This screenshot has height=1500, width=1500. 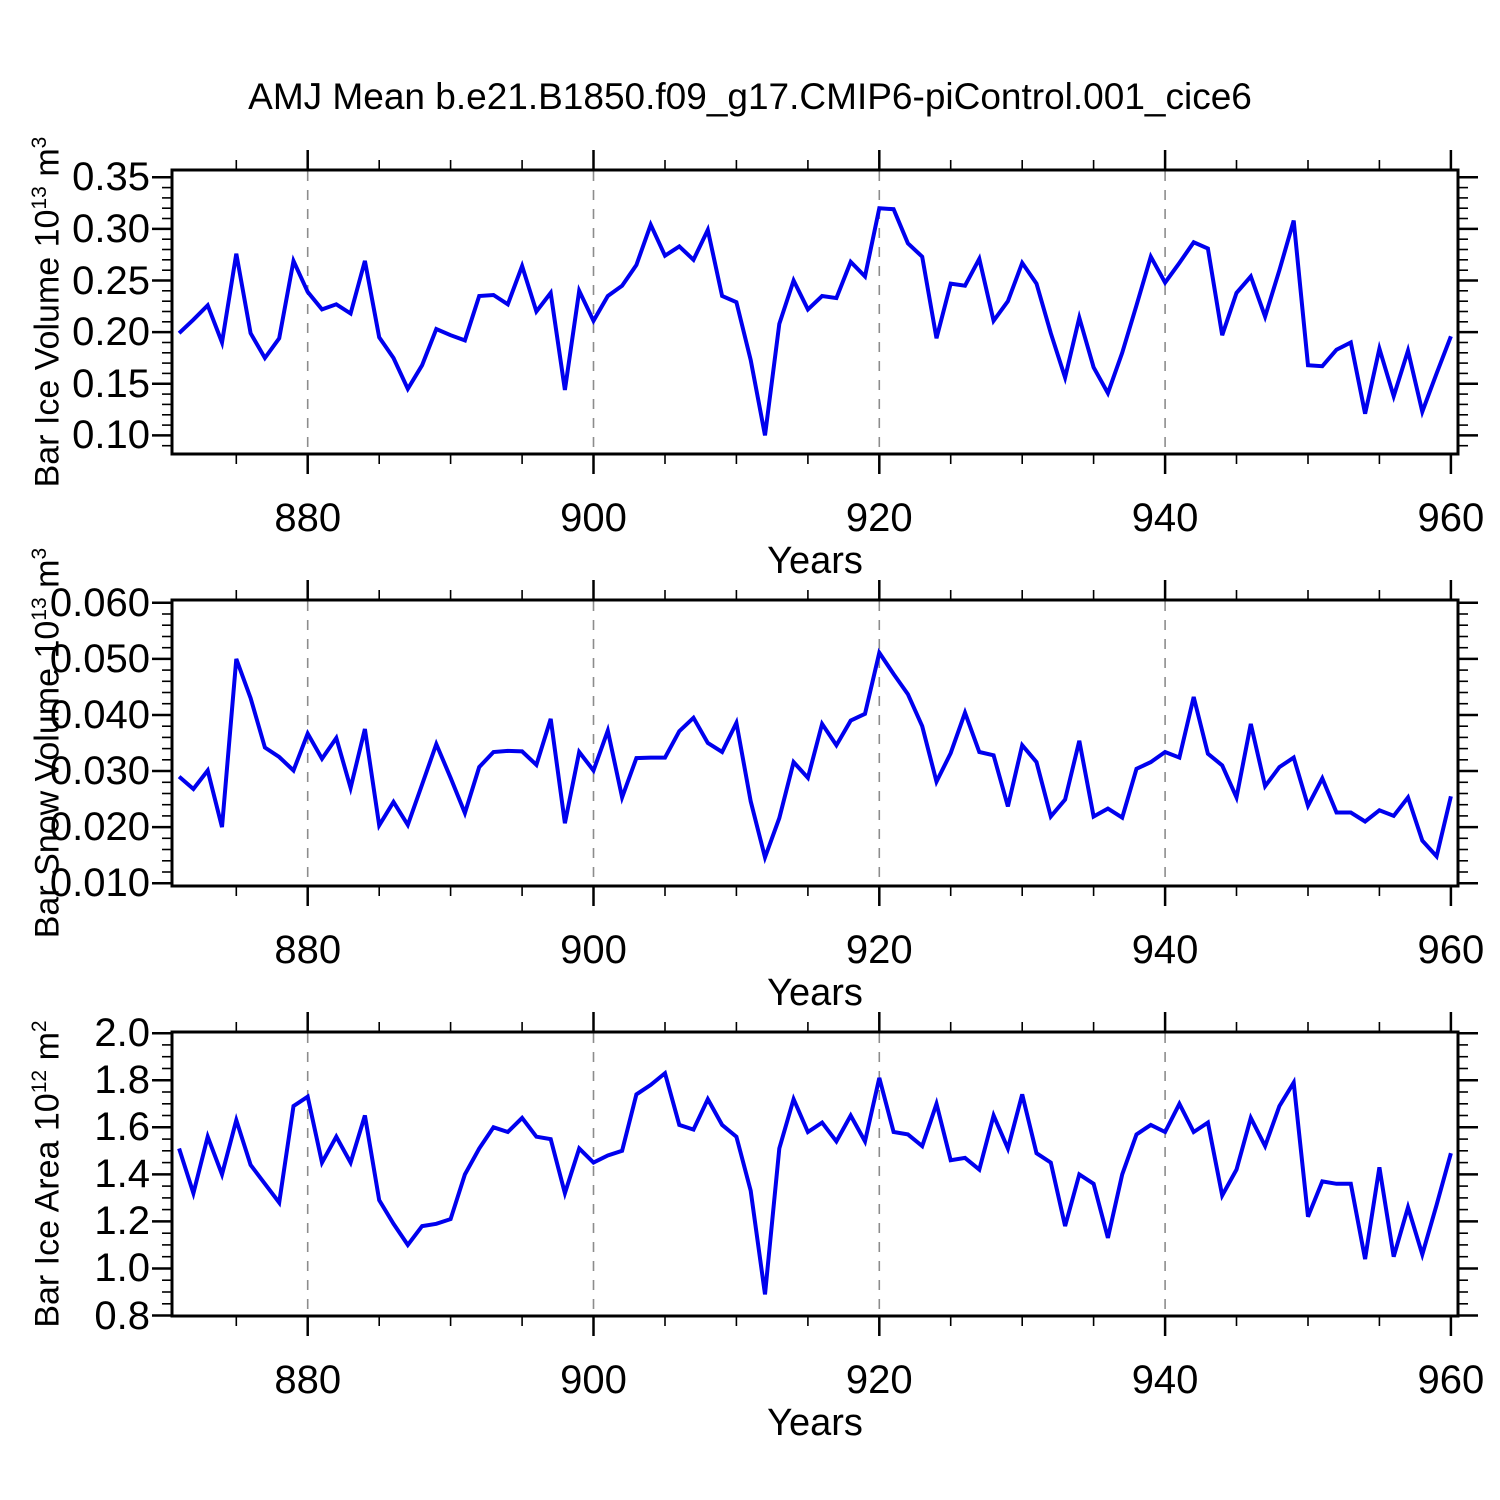 I want to click on panel2-x-tick-label: 900, so click(x=593, y=950).